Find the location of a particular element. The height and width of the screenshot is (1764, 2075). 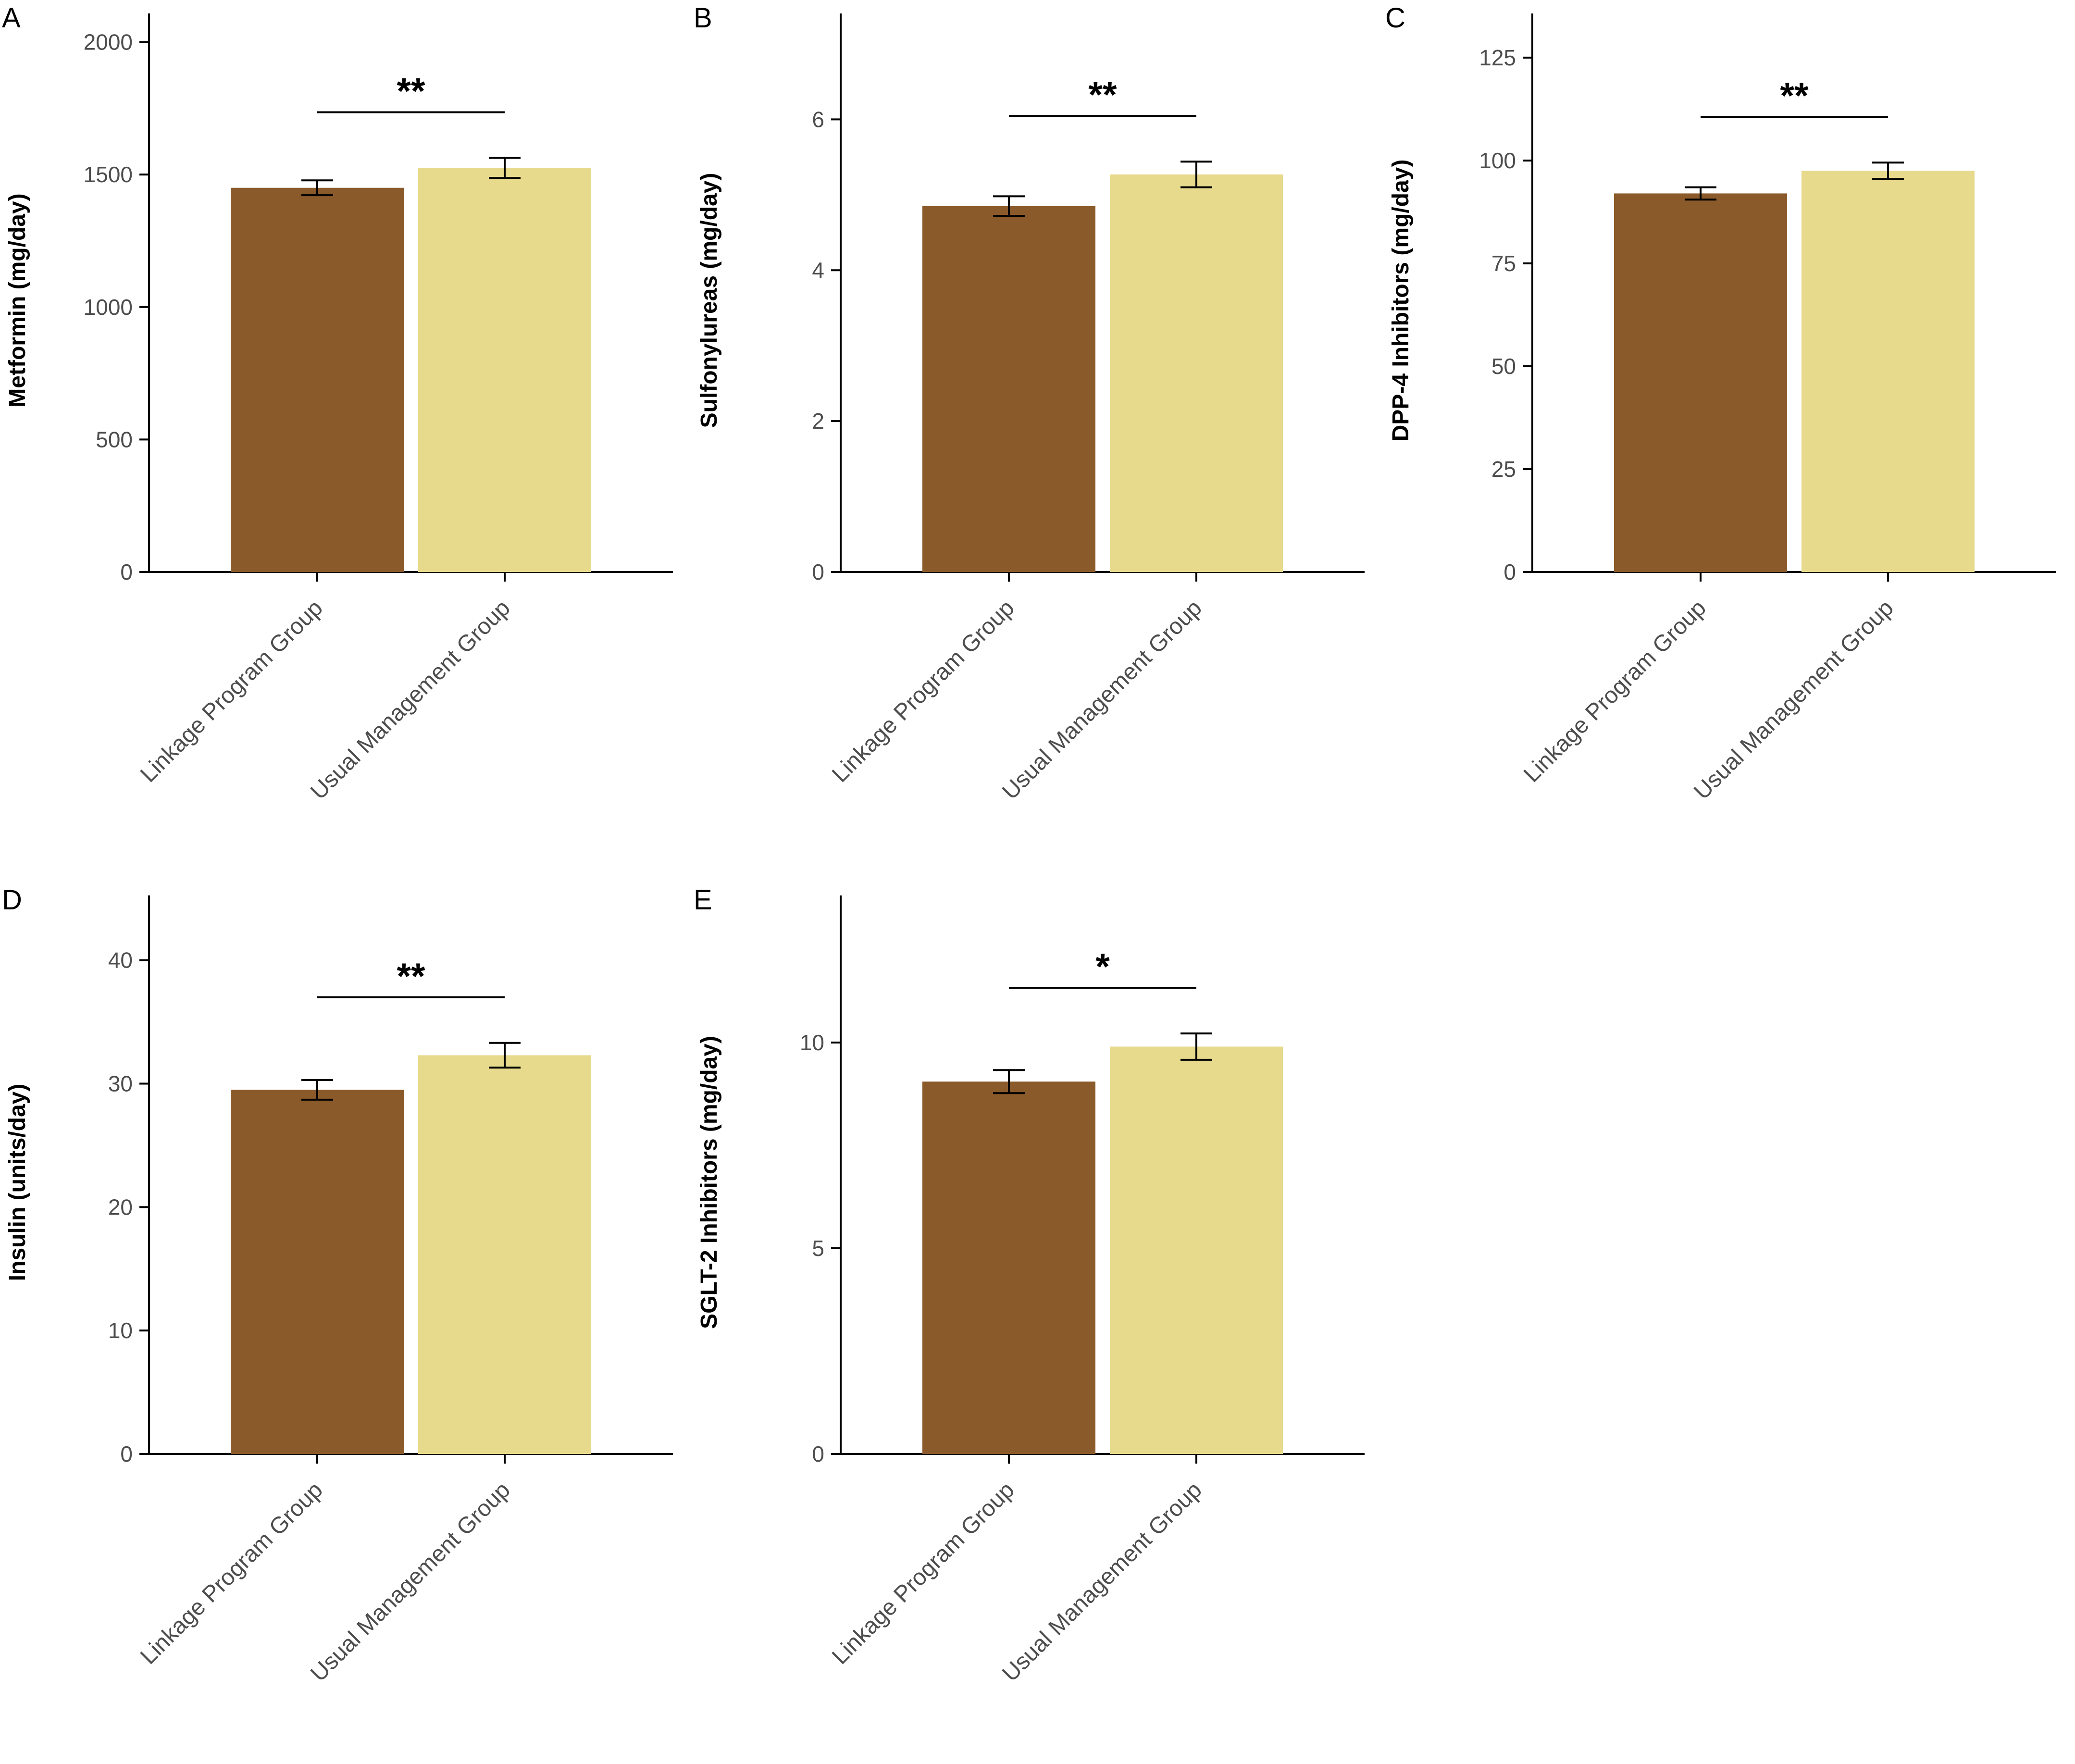

y-axis-title: SGLT-2 Inhibitors (mg/day) is located at coordinates (709, 1182).